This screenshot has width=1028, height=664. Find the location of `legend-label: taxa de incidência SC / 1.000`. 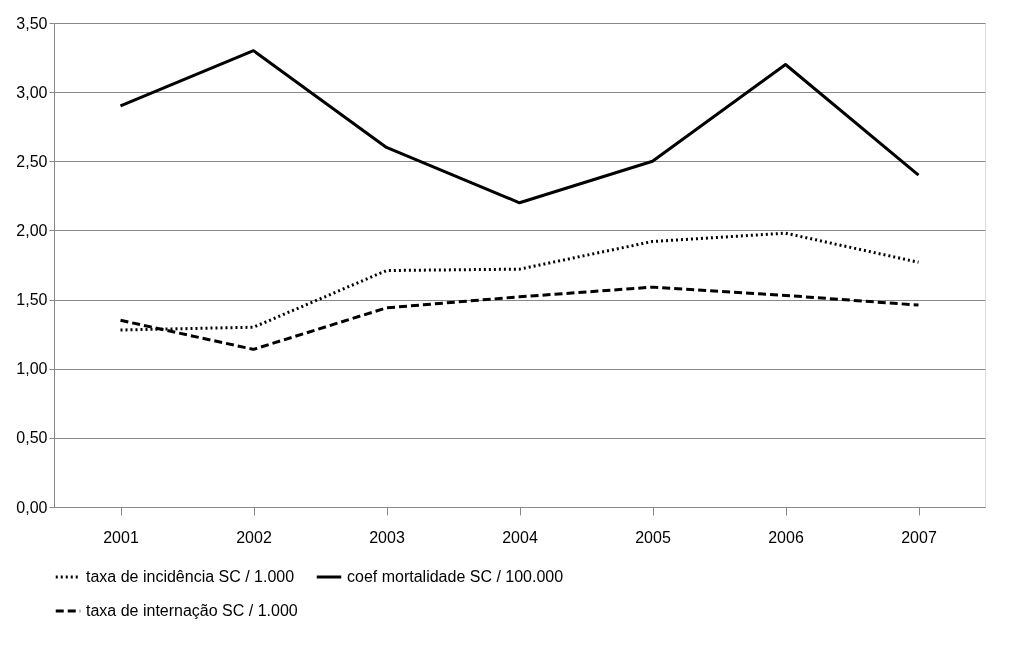

legend-label: taxa de incidência SC / 1.000 is located at coordinates (190, 576).